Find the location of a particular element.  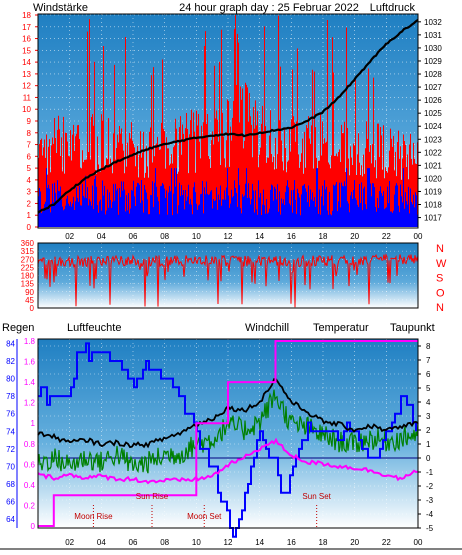

climate-time-tick-label: 10 is located at coordinates (196, 542).